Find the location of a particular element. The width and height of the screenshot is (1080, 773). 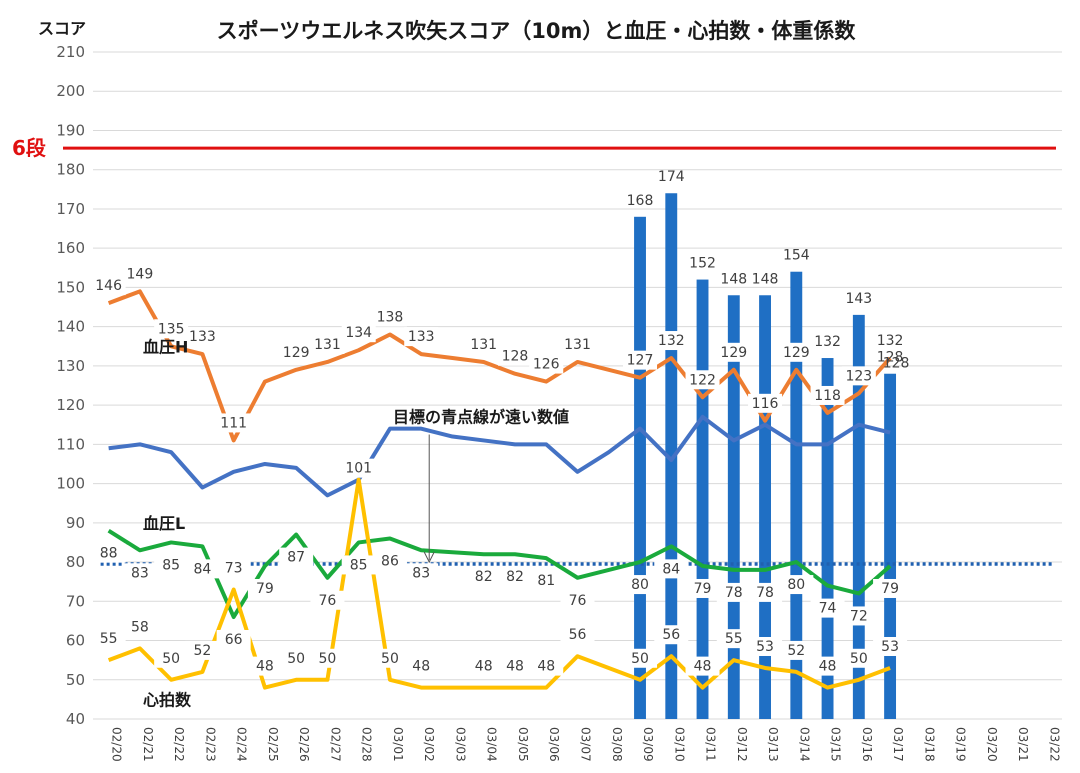

annotation-arrowhead is located at coordinates (429, 557).